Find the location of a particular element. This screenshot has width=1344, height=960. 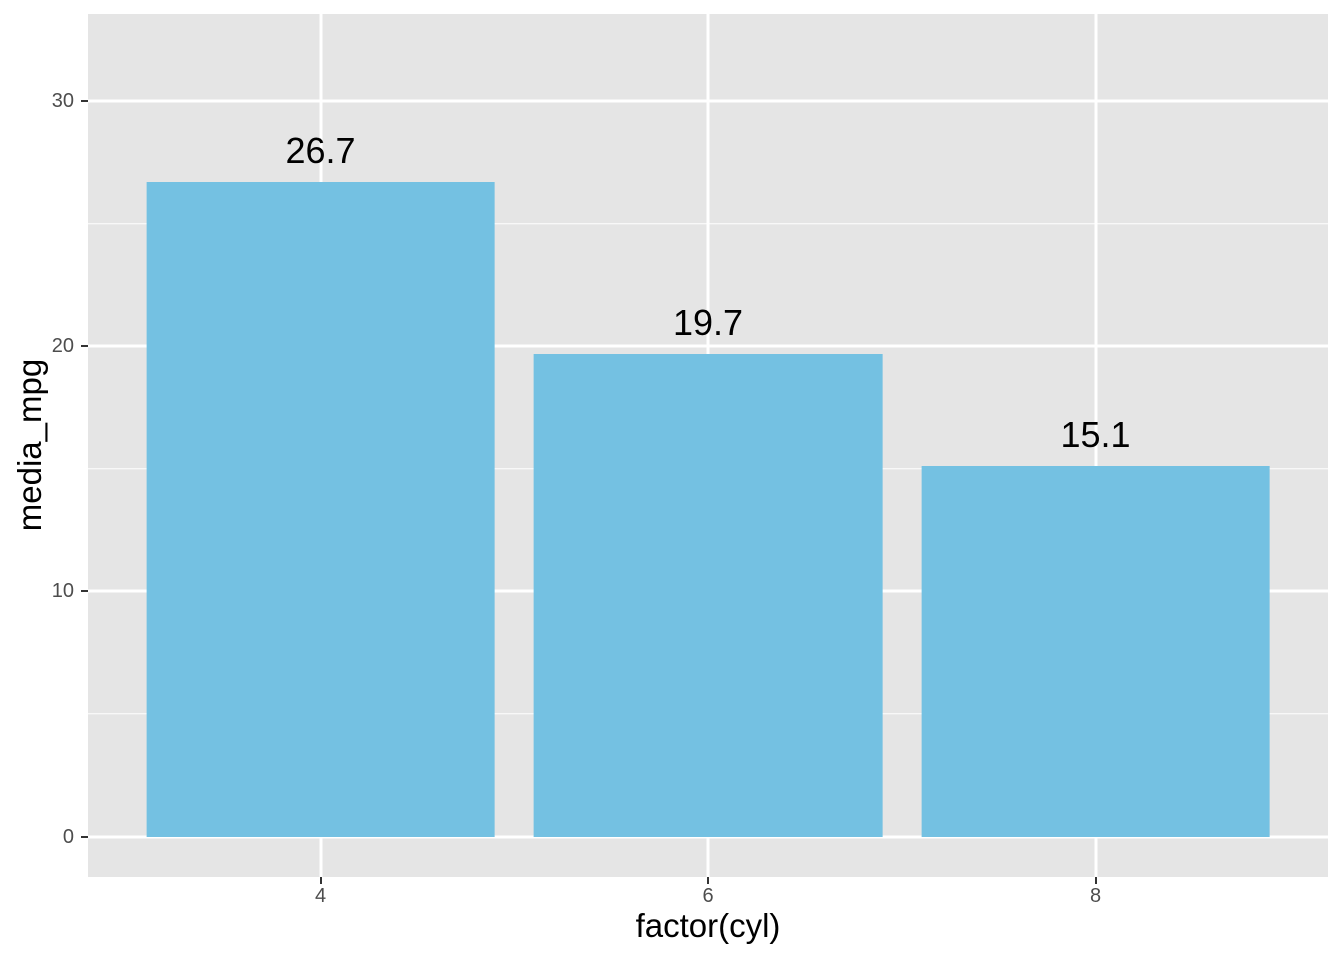

x-tick-label-4: 4 is located at coordinates (320, 896).